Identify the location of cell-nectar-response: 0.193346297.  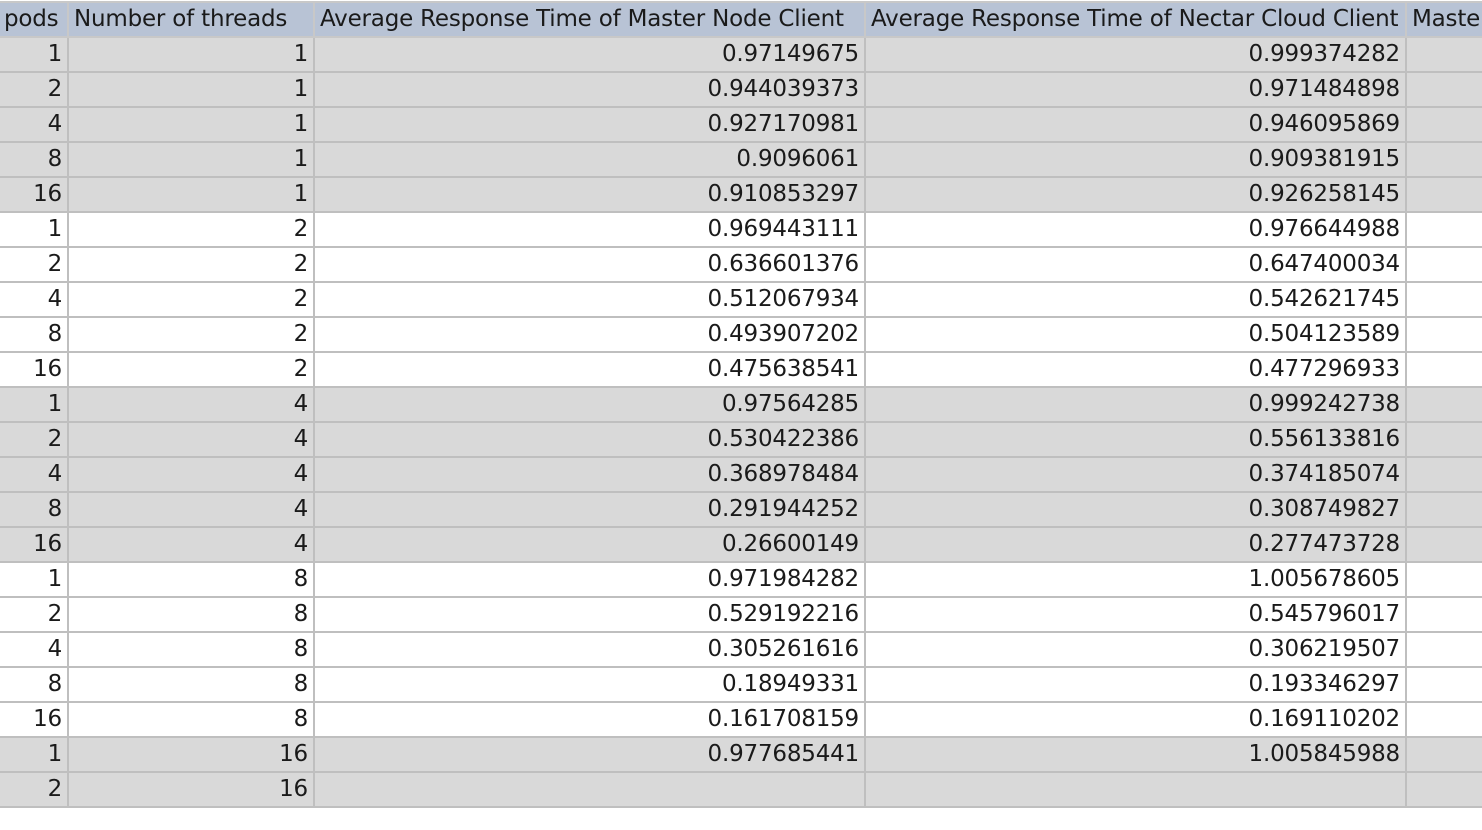
(1135, 684).